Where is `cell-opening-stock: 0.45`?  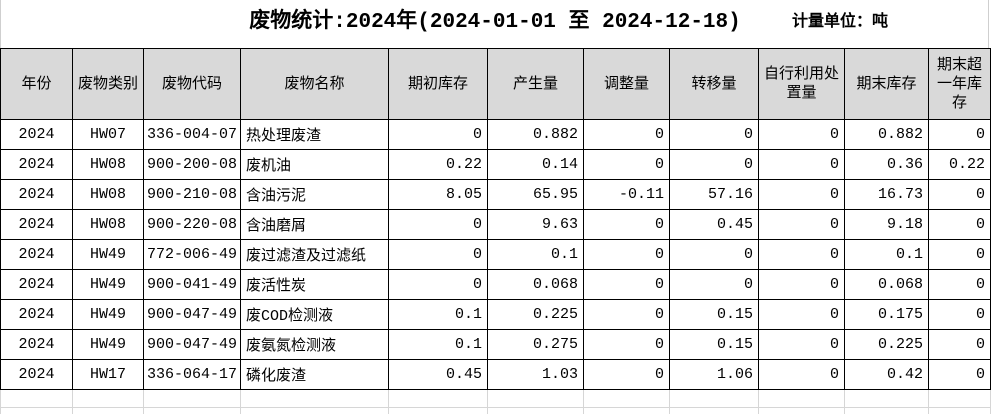
cell-opening-stock: 0.45 is located at coordinates (438, 374).